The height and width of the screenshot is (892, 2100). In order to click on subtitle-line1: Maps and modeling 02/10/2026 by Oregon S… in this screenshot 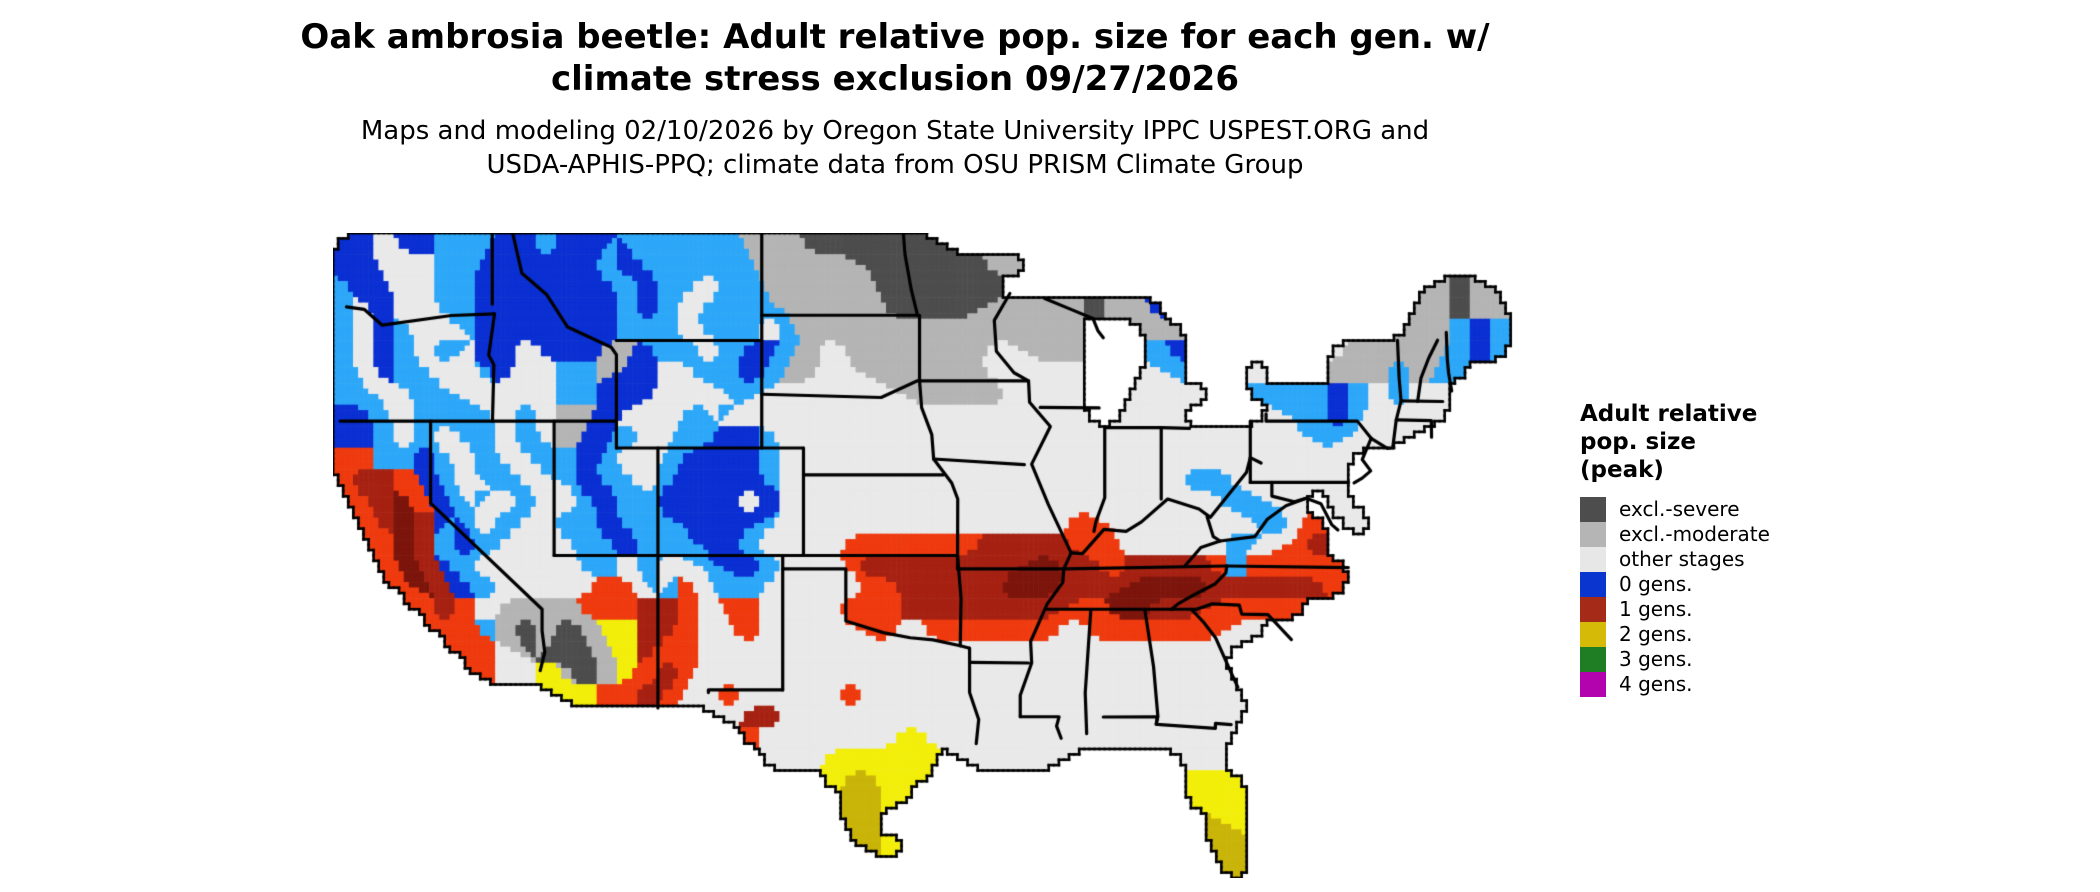, I will do `click(895, 131)`.